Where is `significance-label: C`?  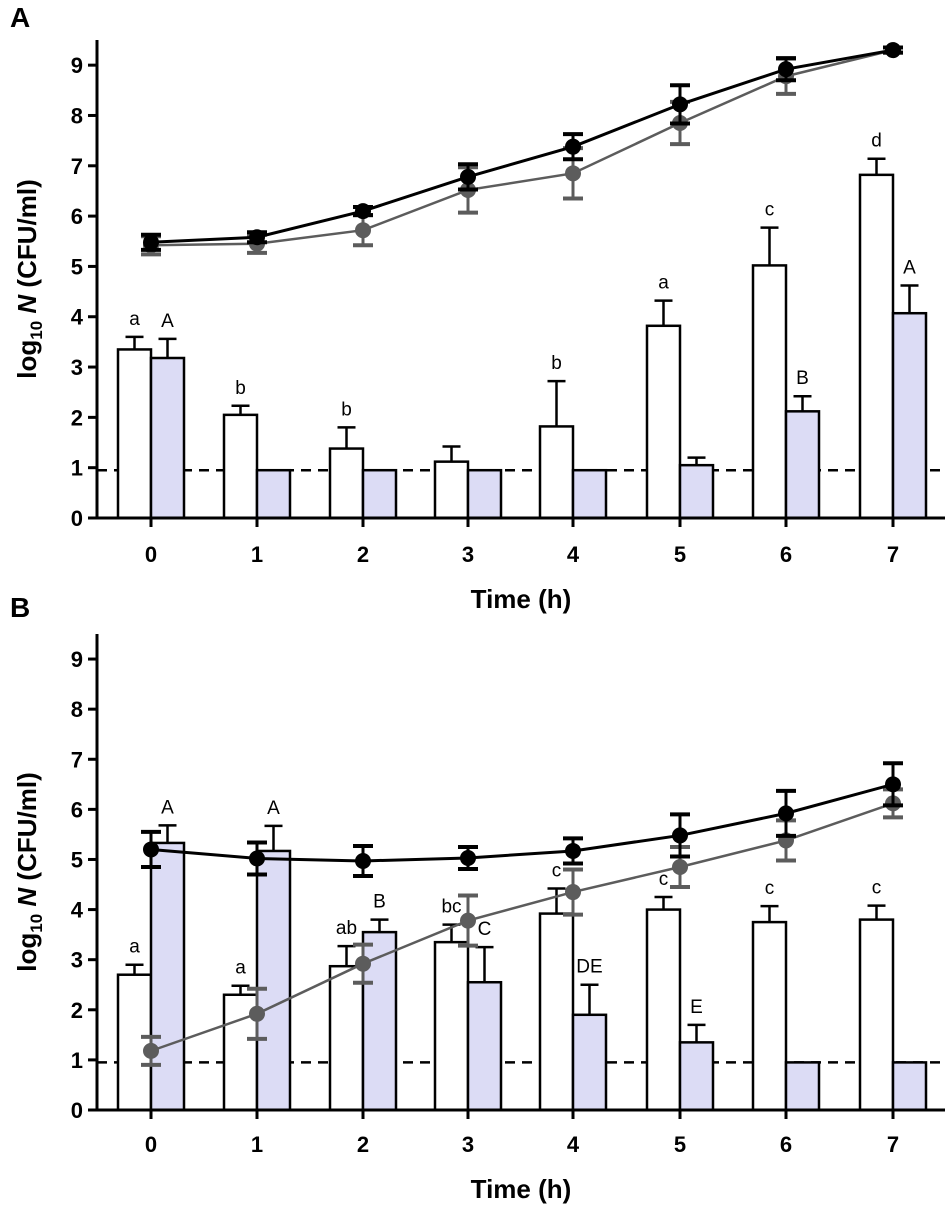
significance-label: C is located at coordinates (485, 929).